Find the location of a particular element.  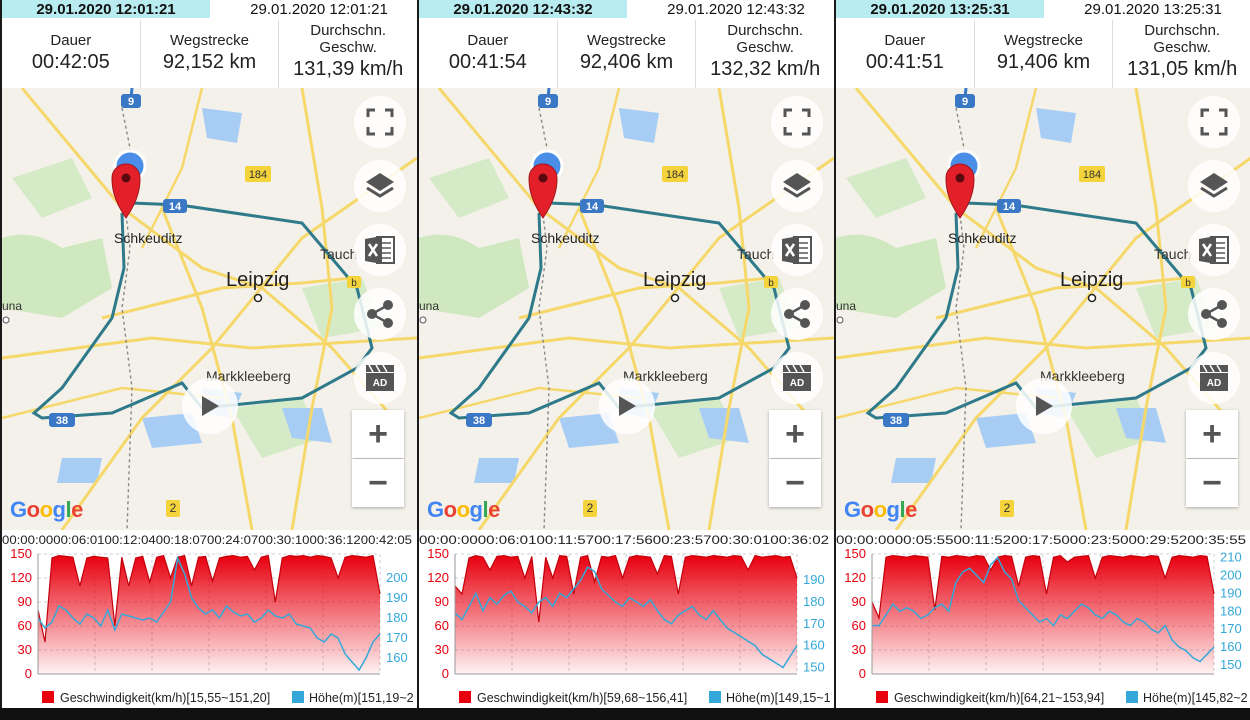

road-shield-14: 14 is located at coordinates (592, 206).